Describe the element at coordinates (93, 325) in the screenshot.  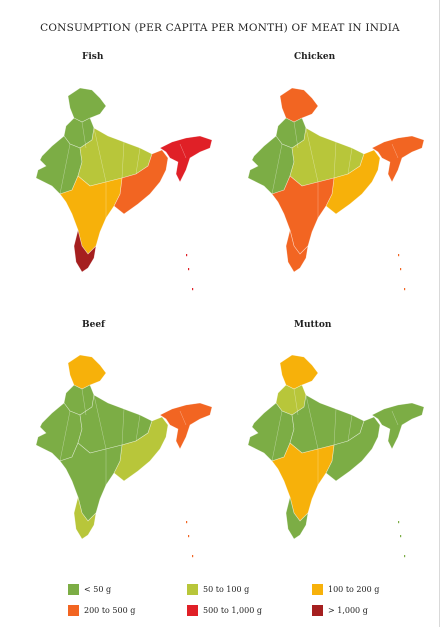
I see `panel-label-beef: Beef` at that location.